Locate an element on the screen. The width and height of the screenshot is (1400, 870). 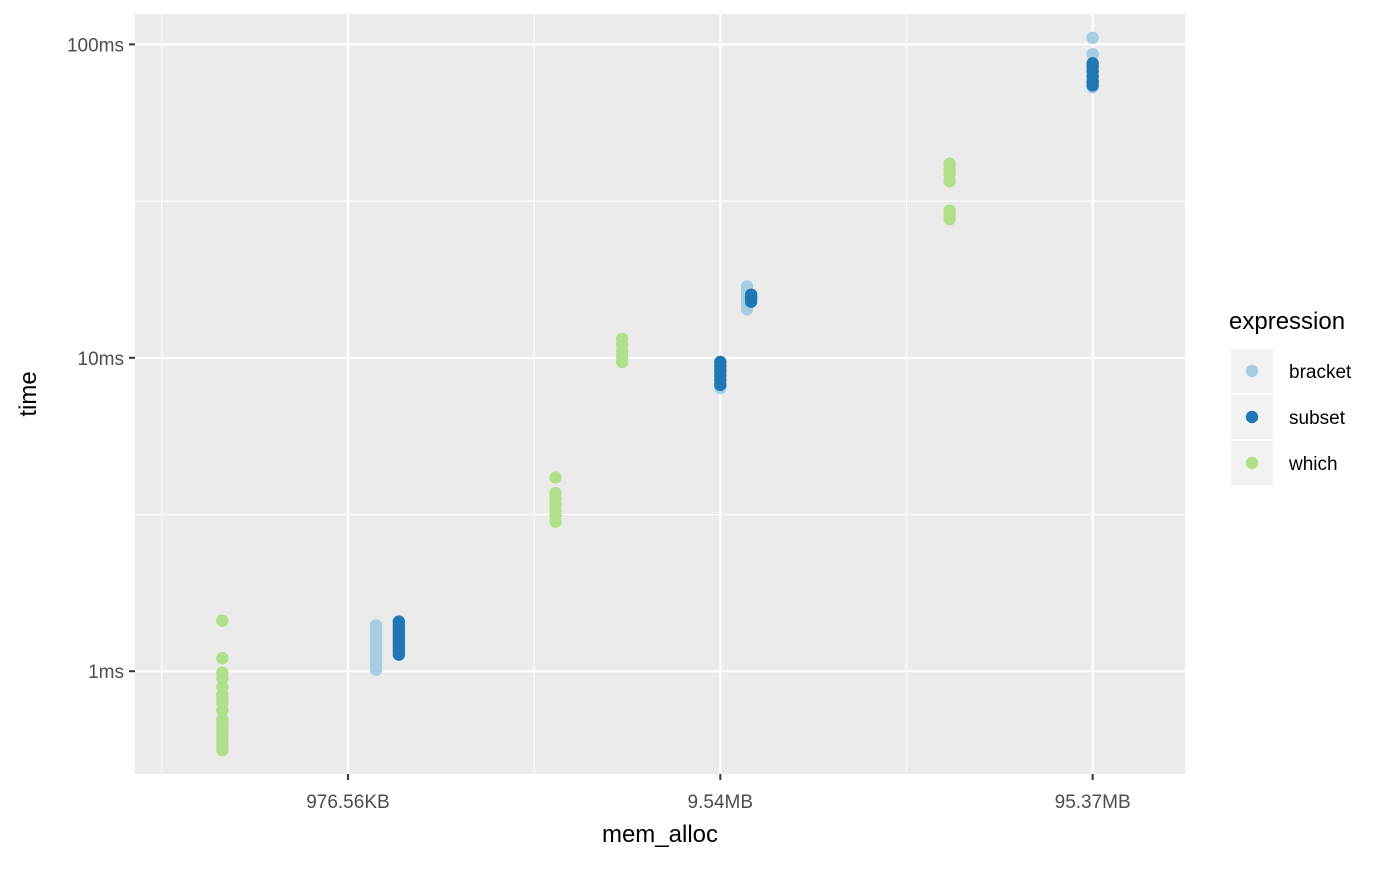
legend-key-which is located at coordinates (1252, 463).